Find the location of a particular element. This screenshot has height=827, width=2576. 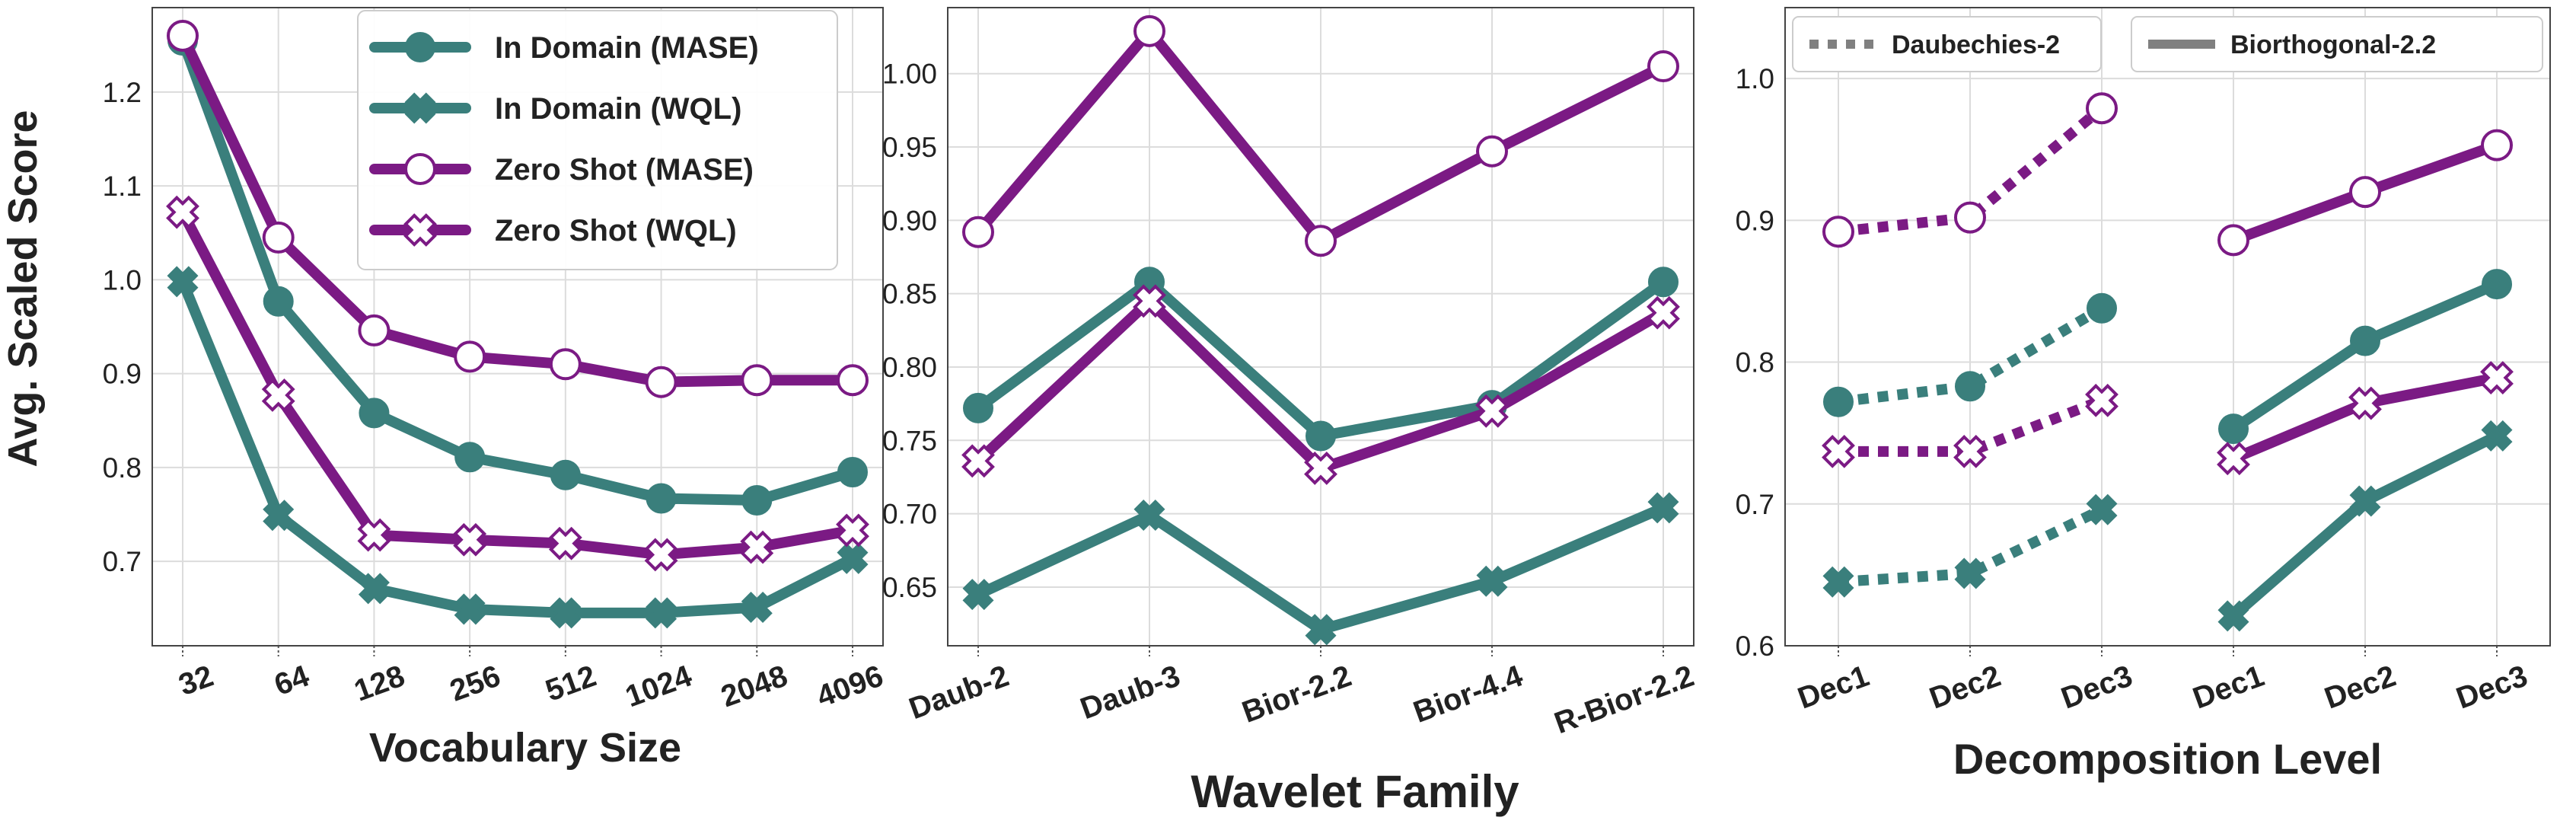

x-tick-label: 512 is located at coordinates (571, 684).